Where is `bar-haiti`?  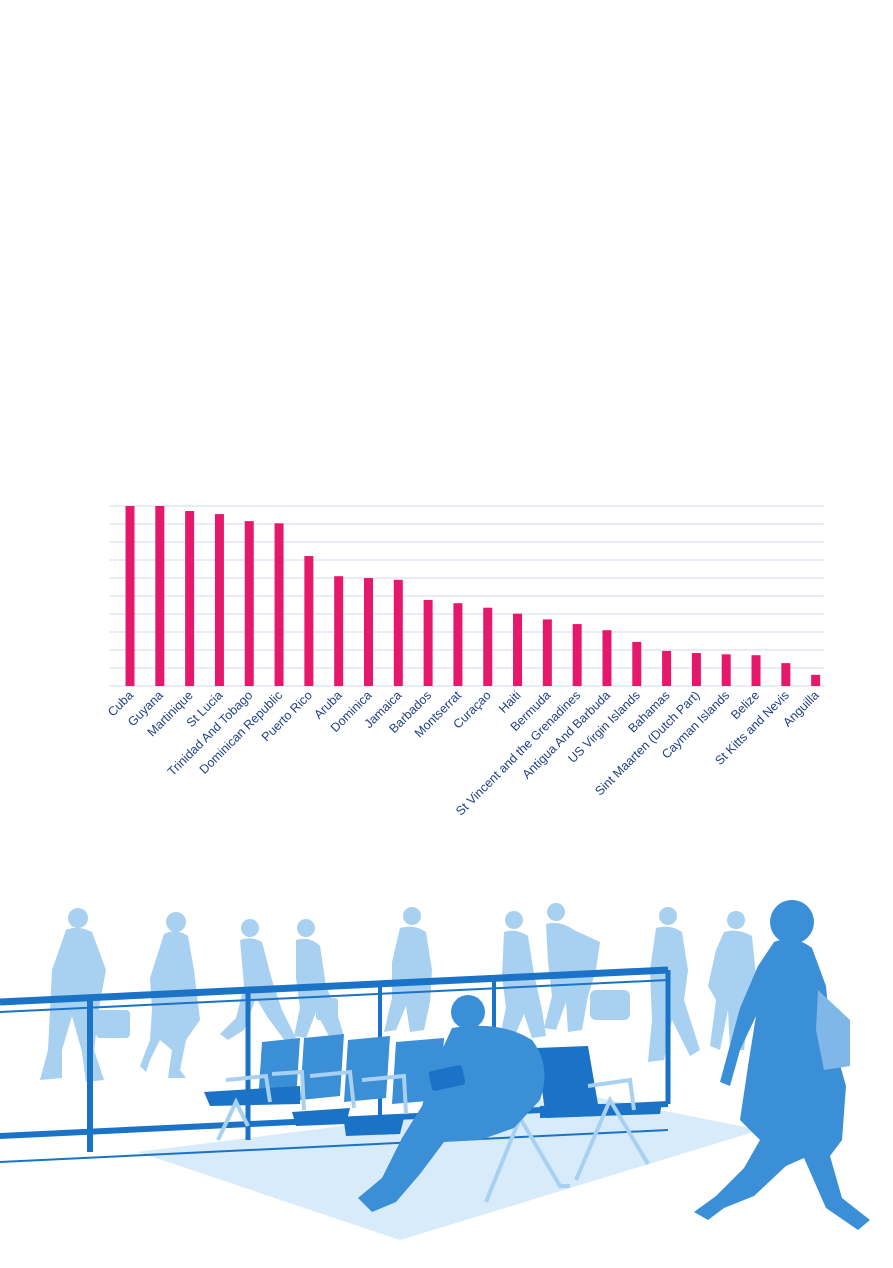
bar-haiti is located at coordinates (518, 649).